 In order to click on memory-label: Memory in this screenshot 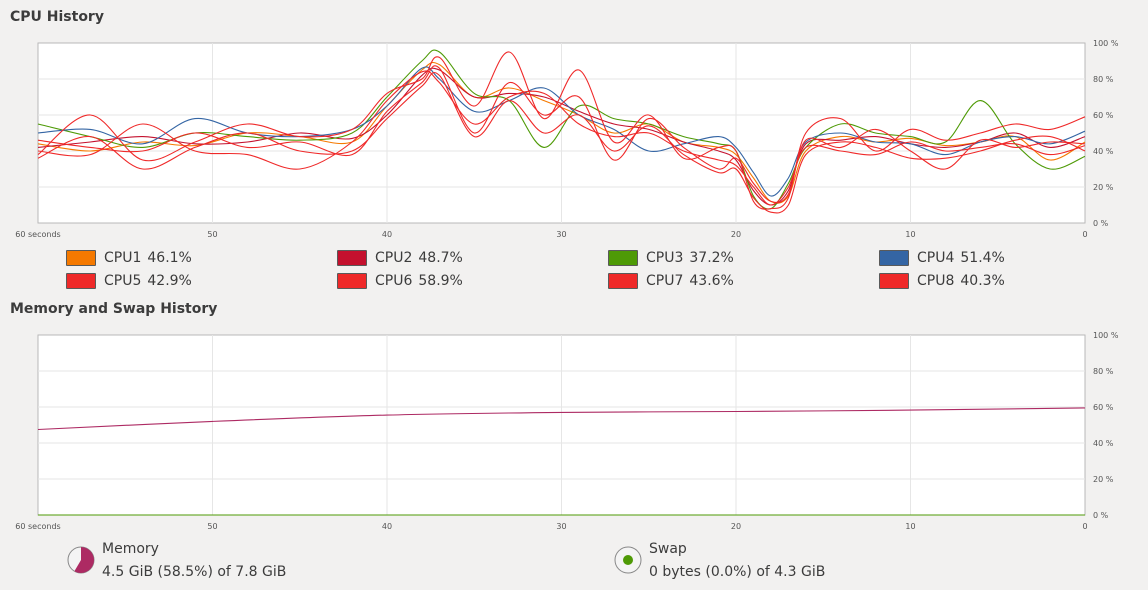, I will do `click(130, 549)`.